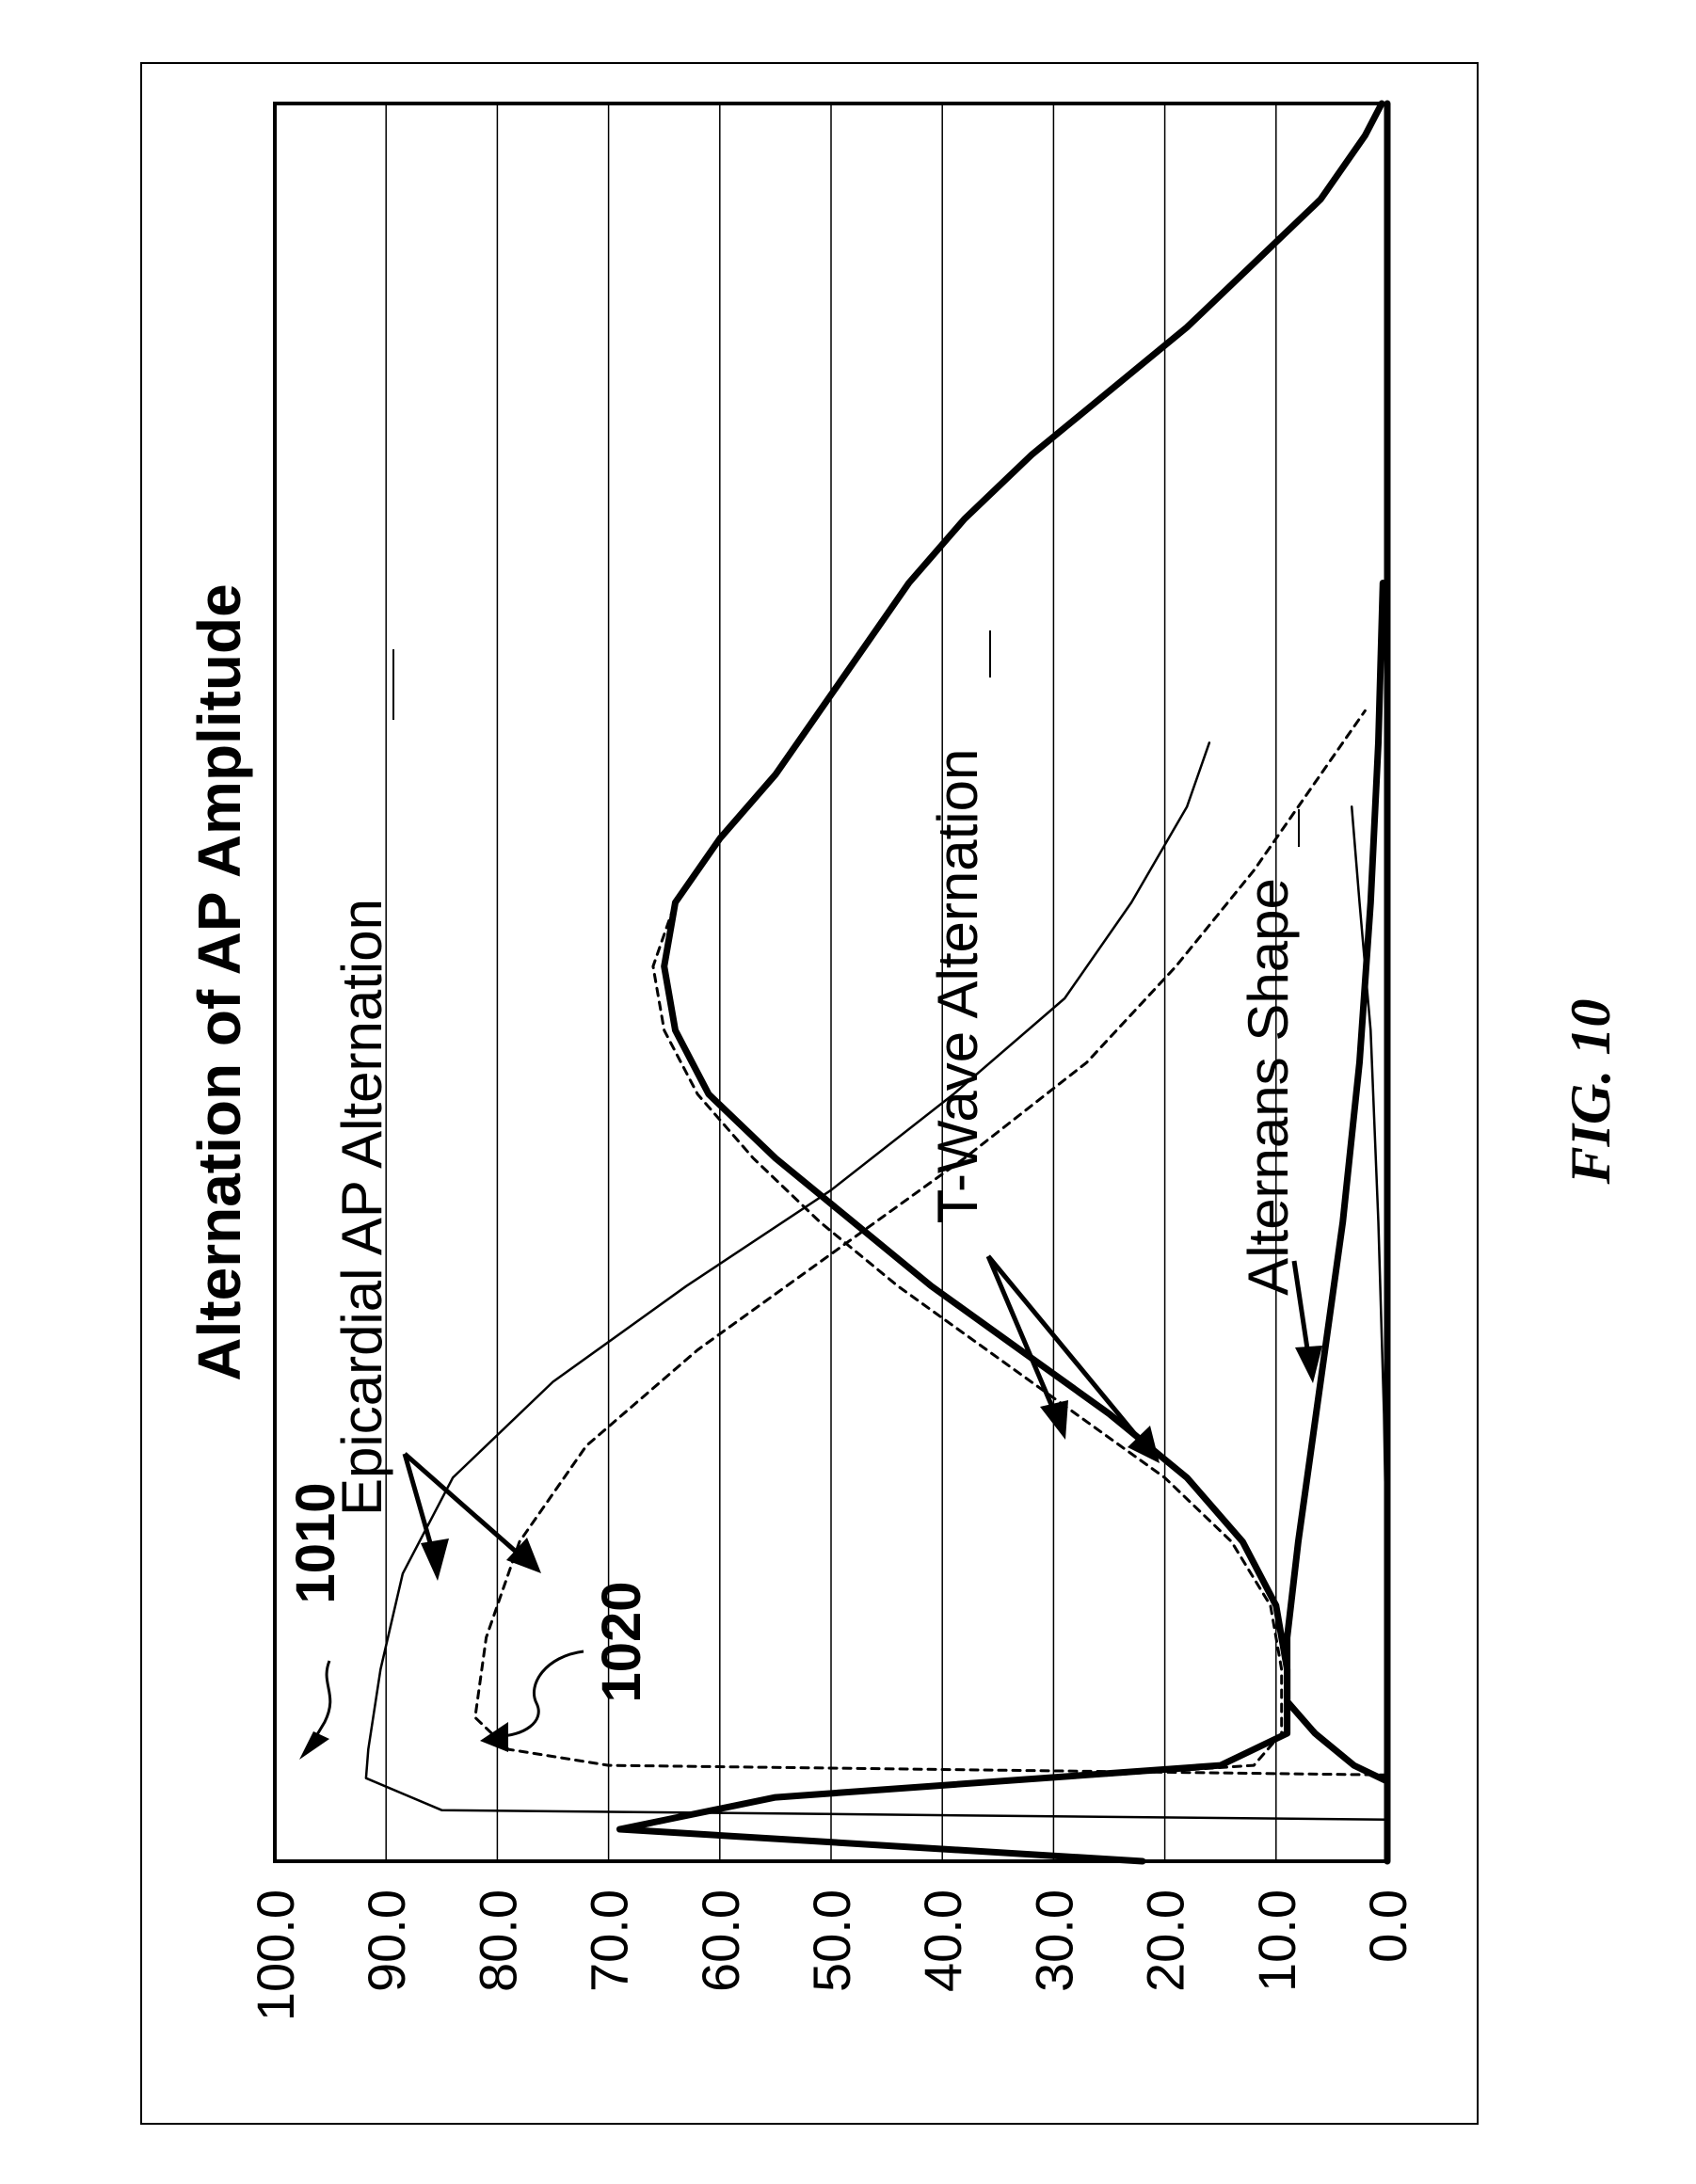  I want to click on epicardial-label: Epicardial AP Alternation, so click(361, 1207).